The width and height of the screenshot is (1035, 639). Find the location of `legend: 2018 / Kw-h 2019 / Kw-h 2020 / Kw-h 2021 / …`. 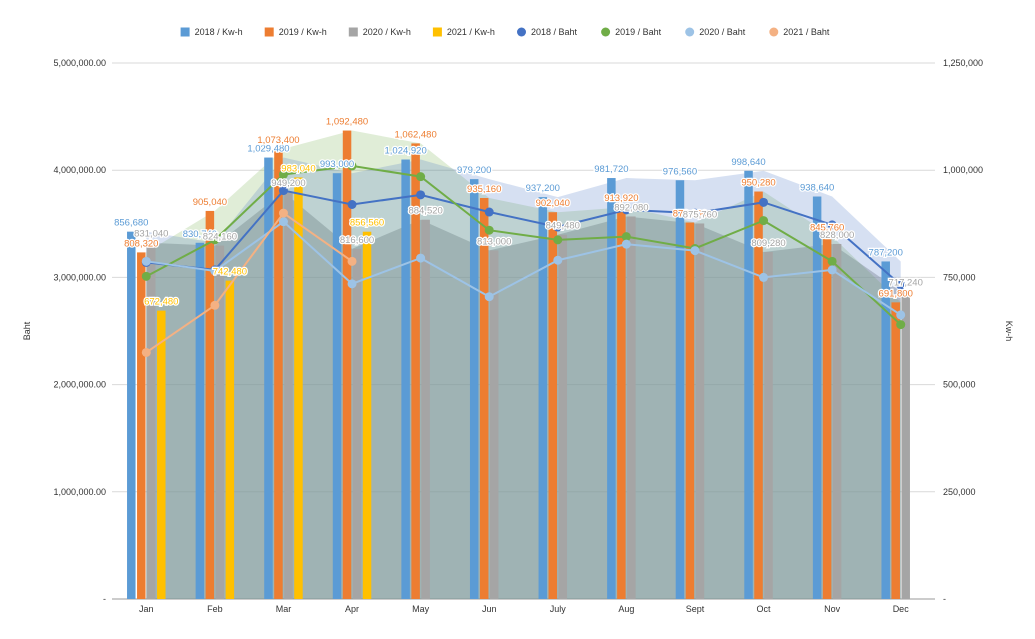

legend: 2018 / Kw-h 2019 / Kw-h 2020 / Kw-h 2021 / … is located at coordinates (505, 32).